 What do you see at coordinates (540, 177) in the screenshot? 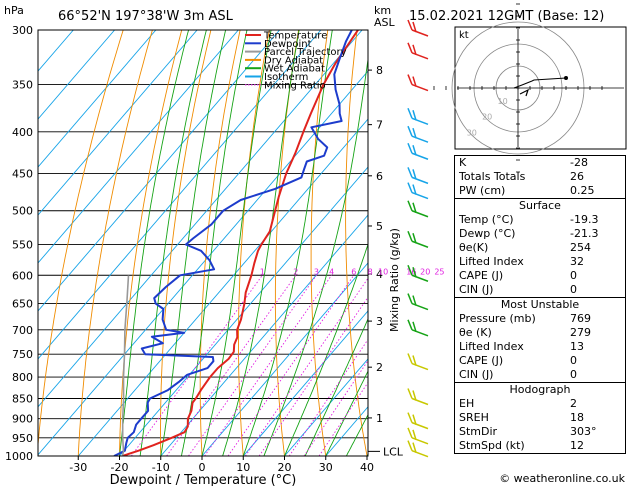
I see `index-row: Totals Totals 26` at bounding box center [540, 177].